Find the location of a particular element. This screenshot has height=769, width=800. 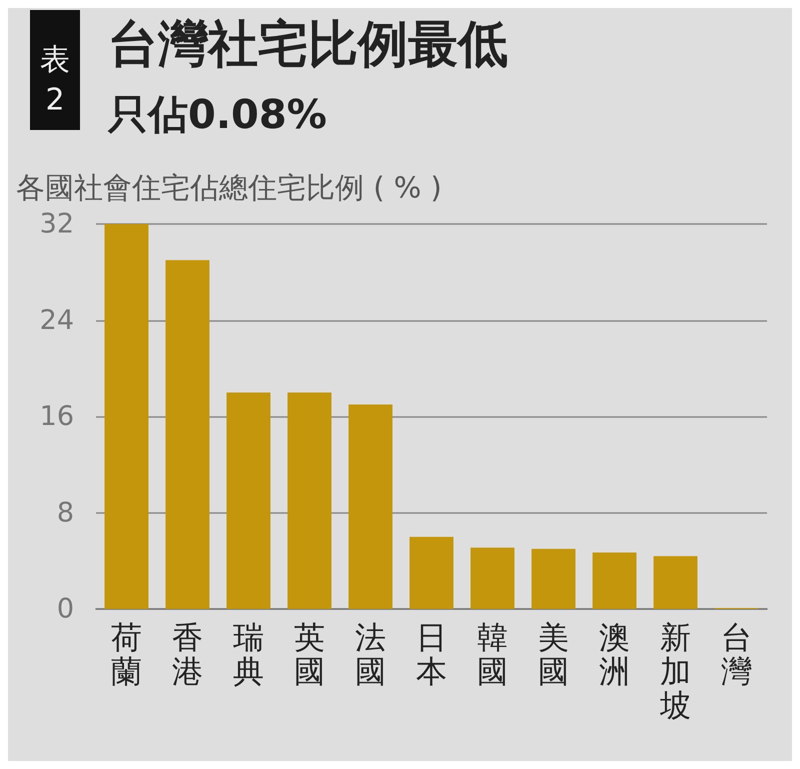

x-tick-label: 韓國 is located at coordinates (492, 655).